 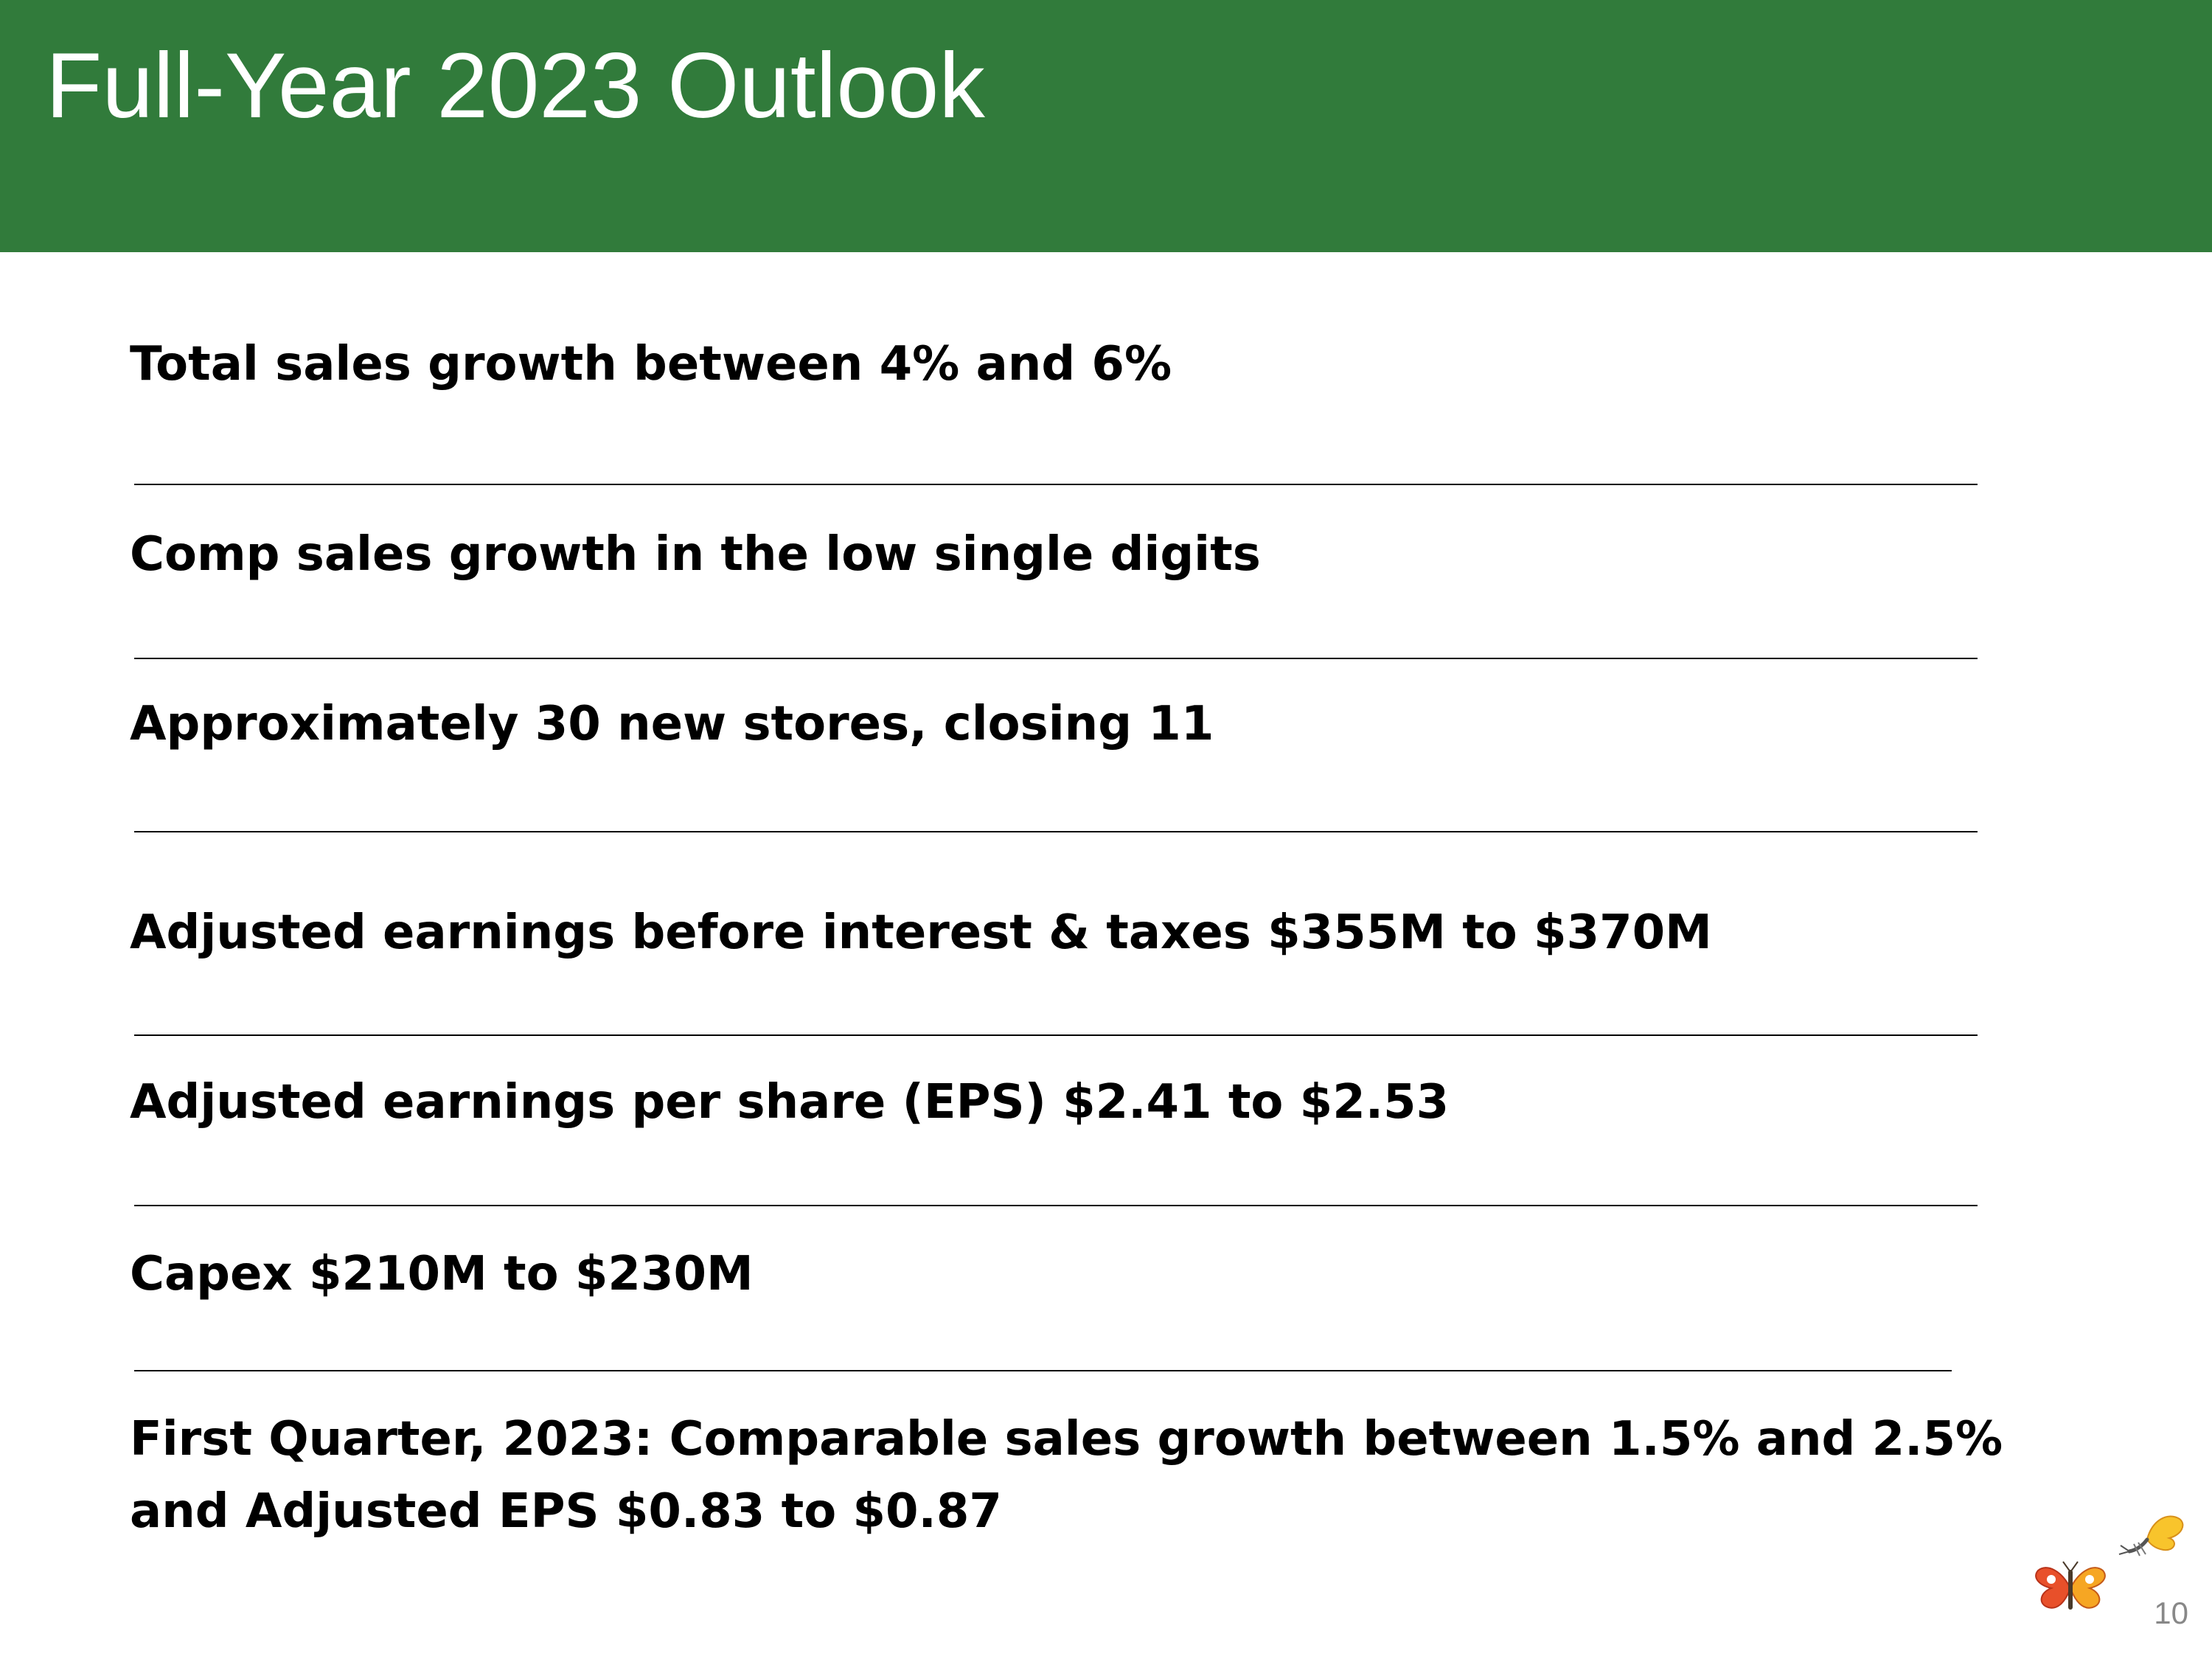 I want to click on outlook-item-first-quarter-line2: and Adjusted EPS $0.83 to $0.87, so click(x=566, y=1511).